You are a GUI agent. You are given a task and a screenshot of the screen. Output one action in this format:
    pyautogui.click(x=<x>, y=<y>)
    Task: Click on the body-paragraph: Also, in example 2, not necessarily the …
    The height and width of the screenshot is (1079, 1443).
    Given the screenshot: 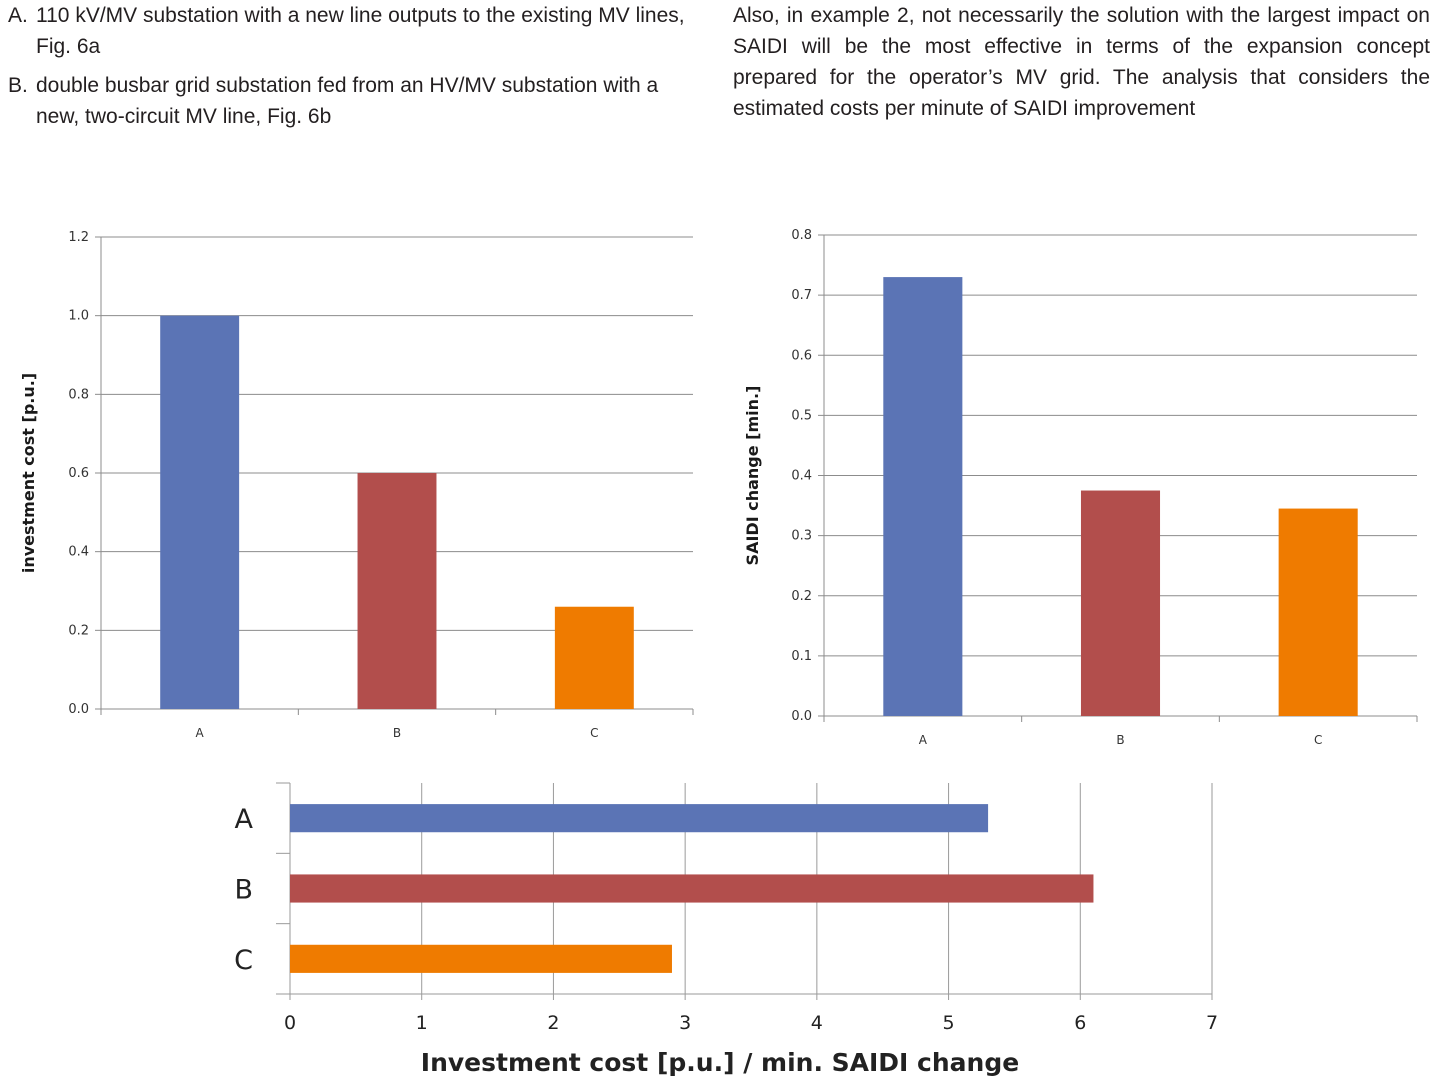 What is the action you would take?
    pyautogui.click(x=1081, y=62)
    